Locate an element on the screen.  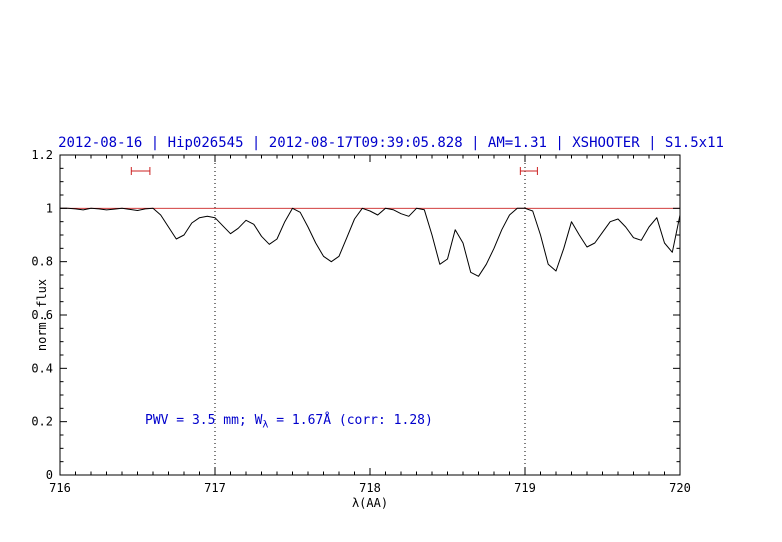
pwv-annotation: PWV = 3.5 mm; Wλ = 1.67Å (corr: 1.28) is located at coordinates (289, 422).